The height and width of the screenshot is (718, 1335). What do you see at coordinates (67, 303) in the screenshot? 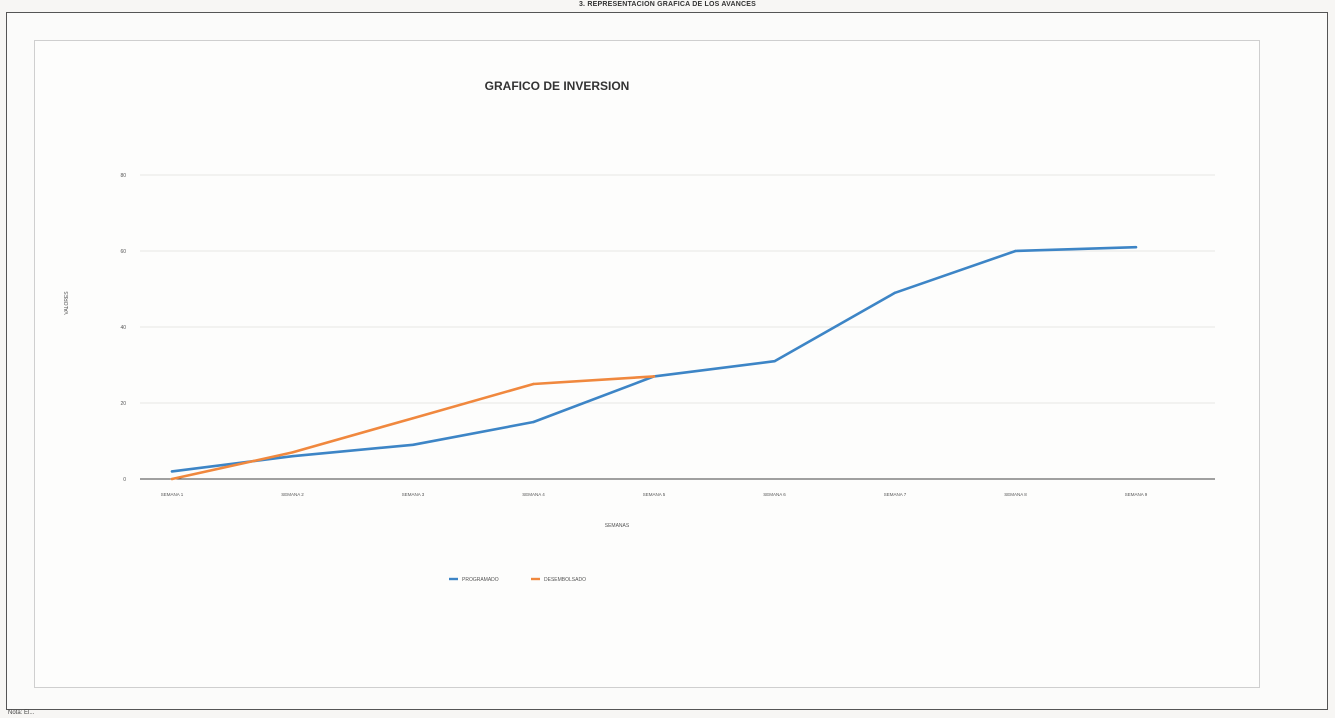
I see `y-axis-label: VALORES` at bounding box center [67, 303].